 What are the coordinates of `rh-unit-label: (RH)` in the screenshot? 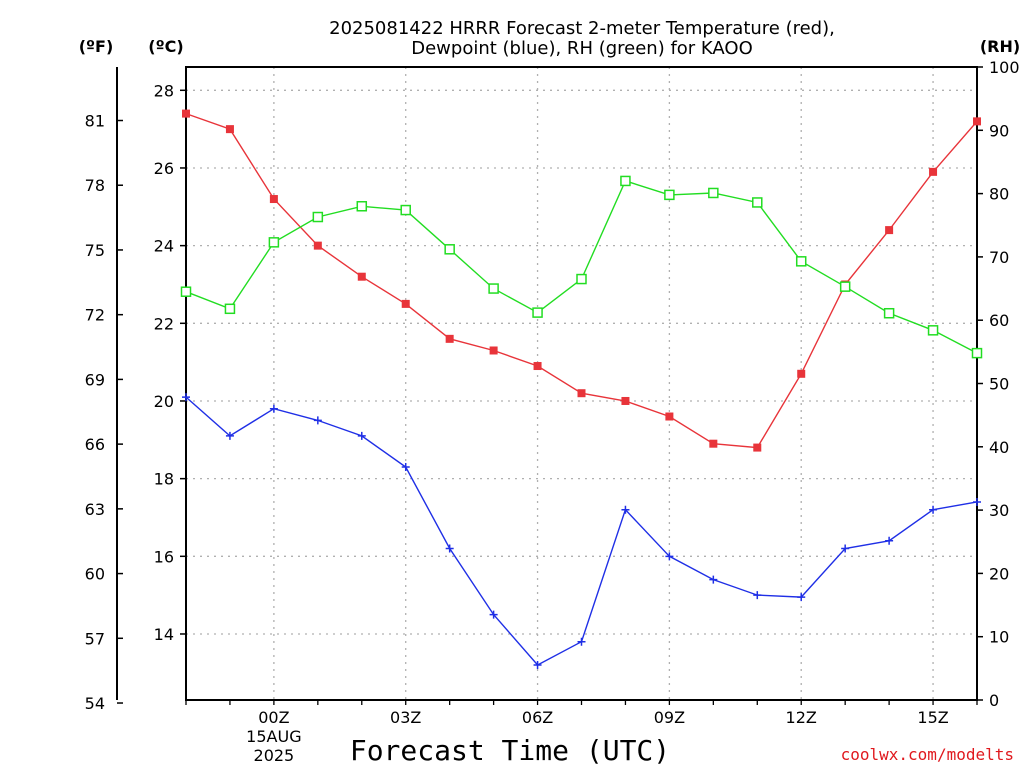 It's located at (1000, 46).